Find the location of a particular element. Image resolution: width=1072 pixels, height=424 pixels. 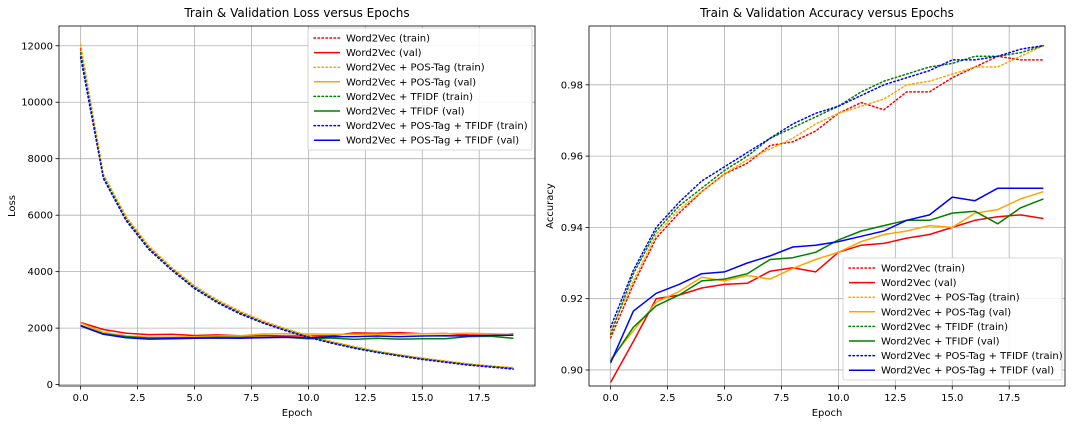

loss-legend-label-7: Word2Vec + POS-Tag + TFIDF (train) is located at coordinates (437, 126).